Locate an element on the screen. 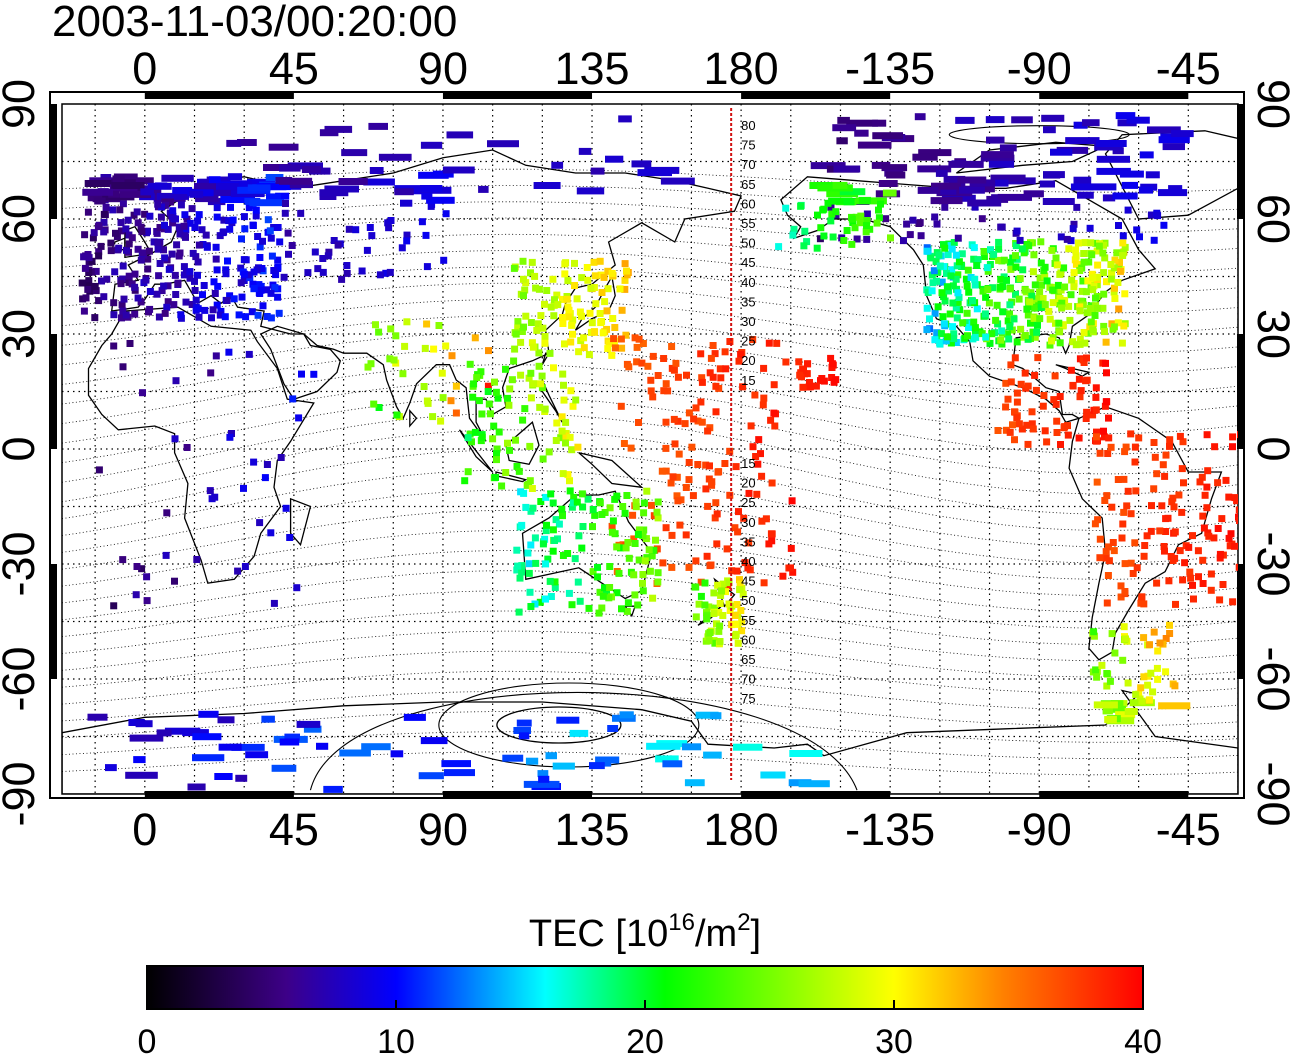  tec-cell-new-zealand is located at coordinates (701, 596).